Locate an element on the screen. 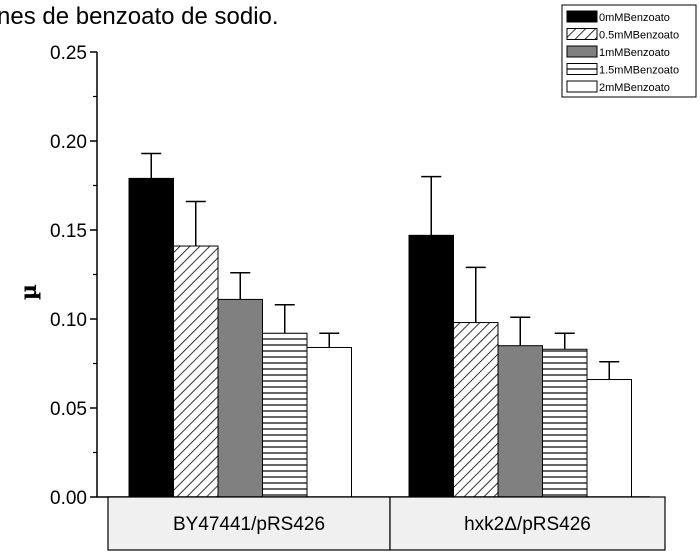 The image size is (700, 557). legend-label: 0.5mMBenzoato is located at coordinates (639, 36).